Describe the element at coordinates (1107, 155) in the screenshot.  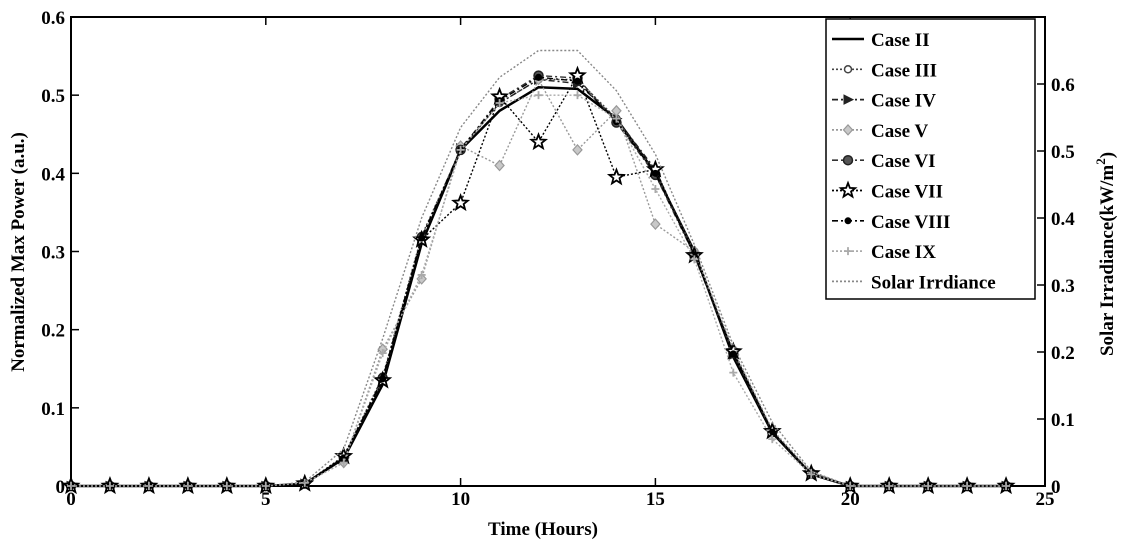
I see `y-axis-right-title-close: )` at that location.